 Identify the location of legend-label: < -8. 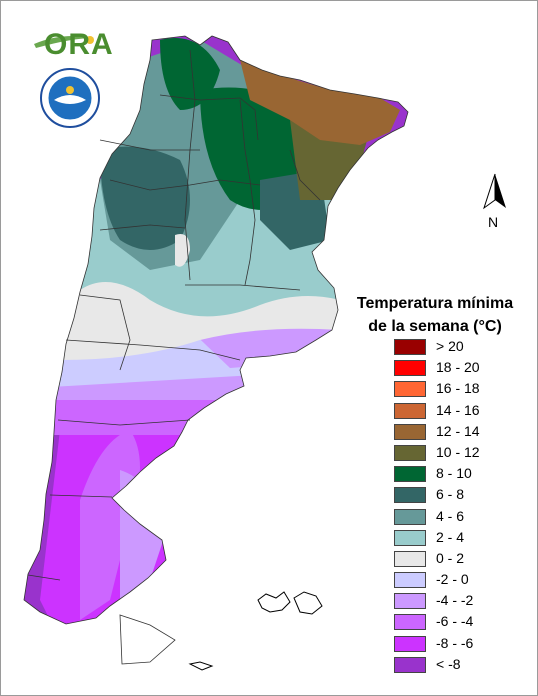
(448, 663).